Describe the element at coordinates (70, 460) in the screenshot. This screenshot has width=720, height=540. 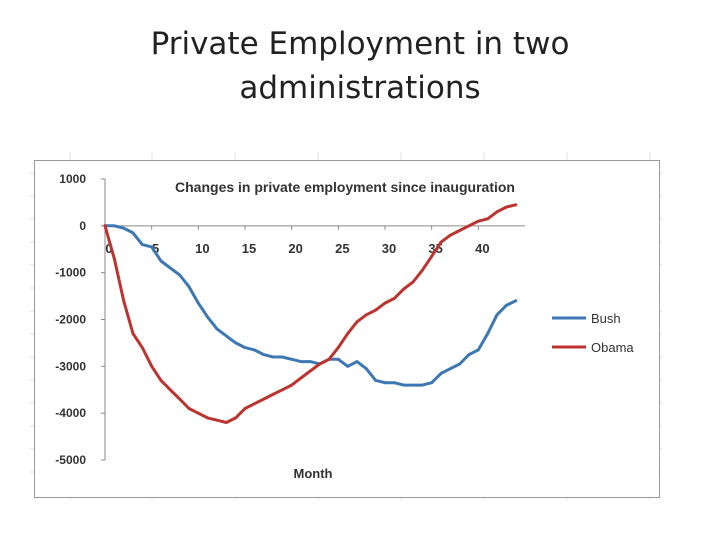
I see `y-tick-label: -5000` at that location.